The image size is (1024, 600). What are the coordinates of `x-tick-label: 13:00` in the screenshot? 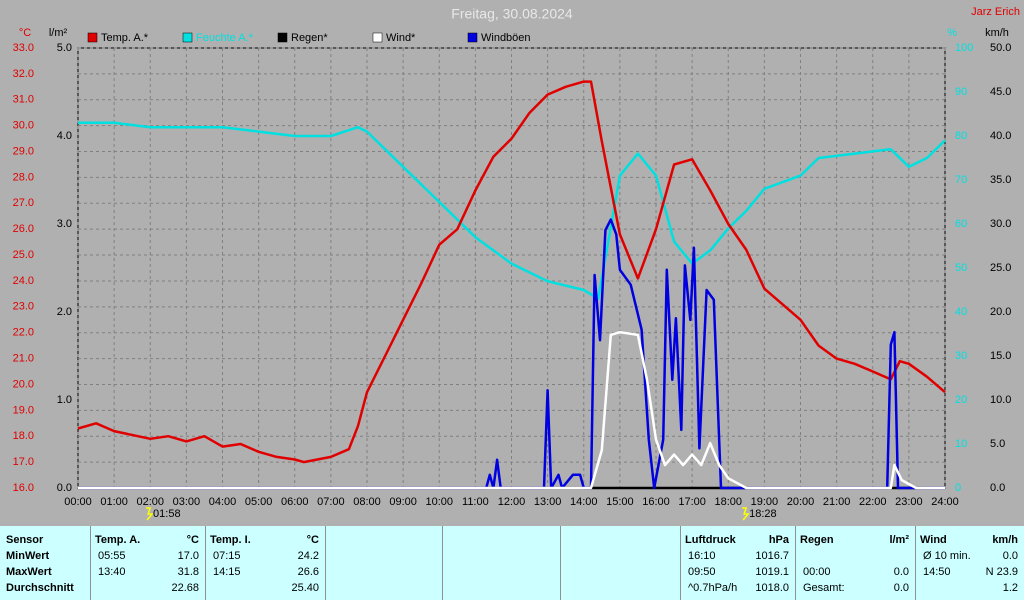 It's located at (548, 502).